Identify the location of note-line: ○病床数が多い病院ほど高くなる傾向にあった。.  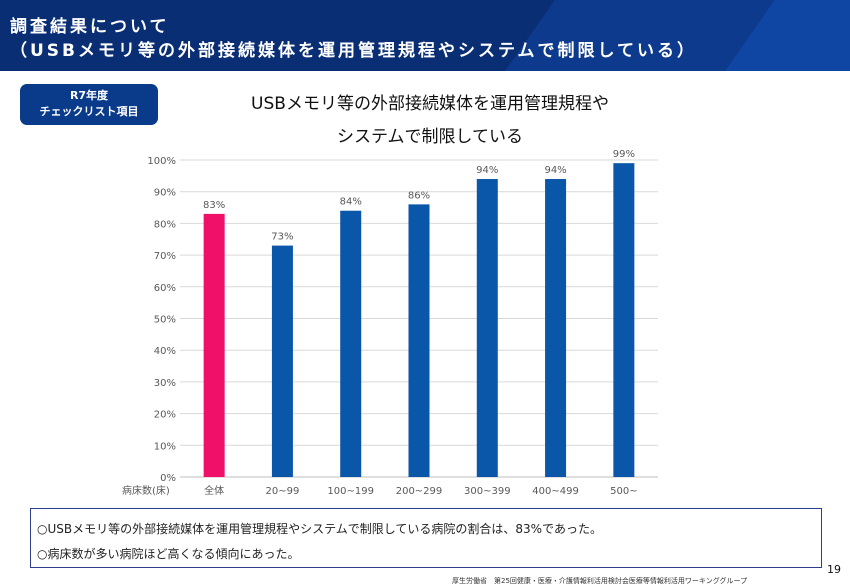
(168, 554).